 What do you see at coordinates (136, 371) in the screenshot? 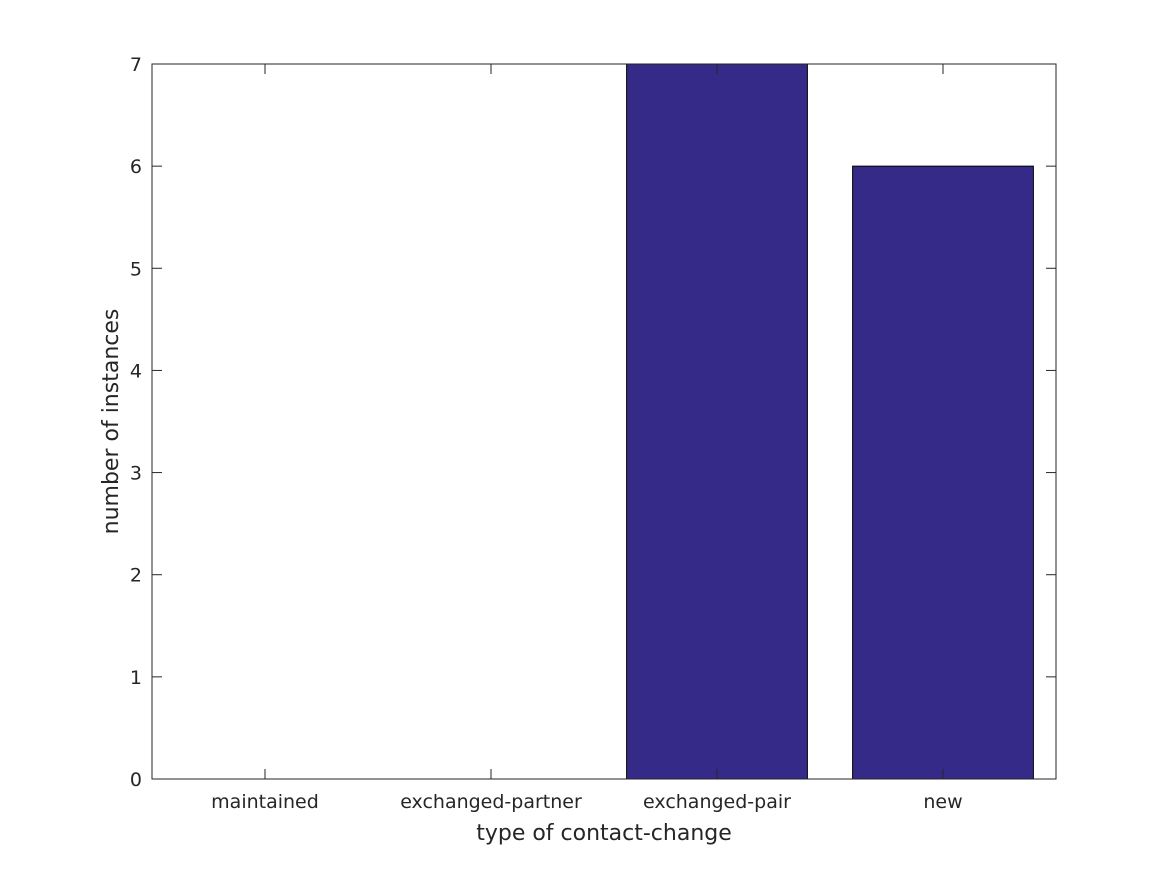
I see `y-tick-label: 4` at bounding box center [136, 371].